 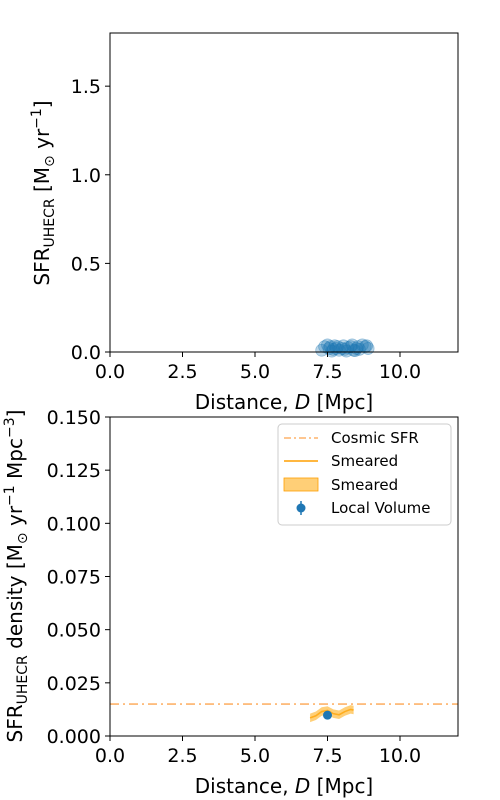 I want to click on y-tick-label: 0.125, so click(x=74, y=471).